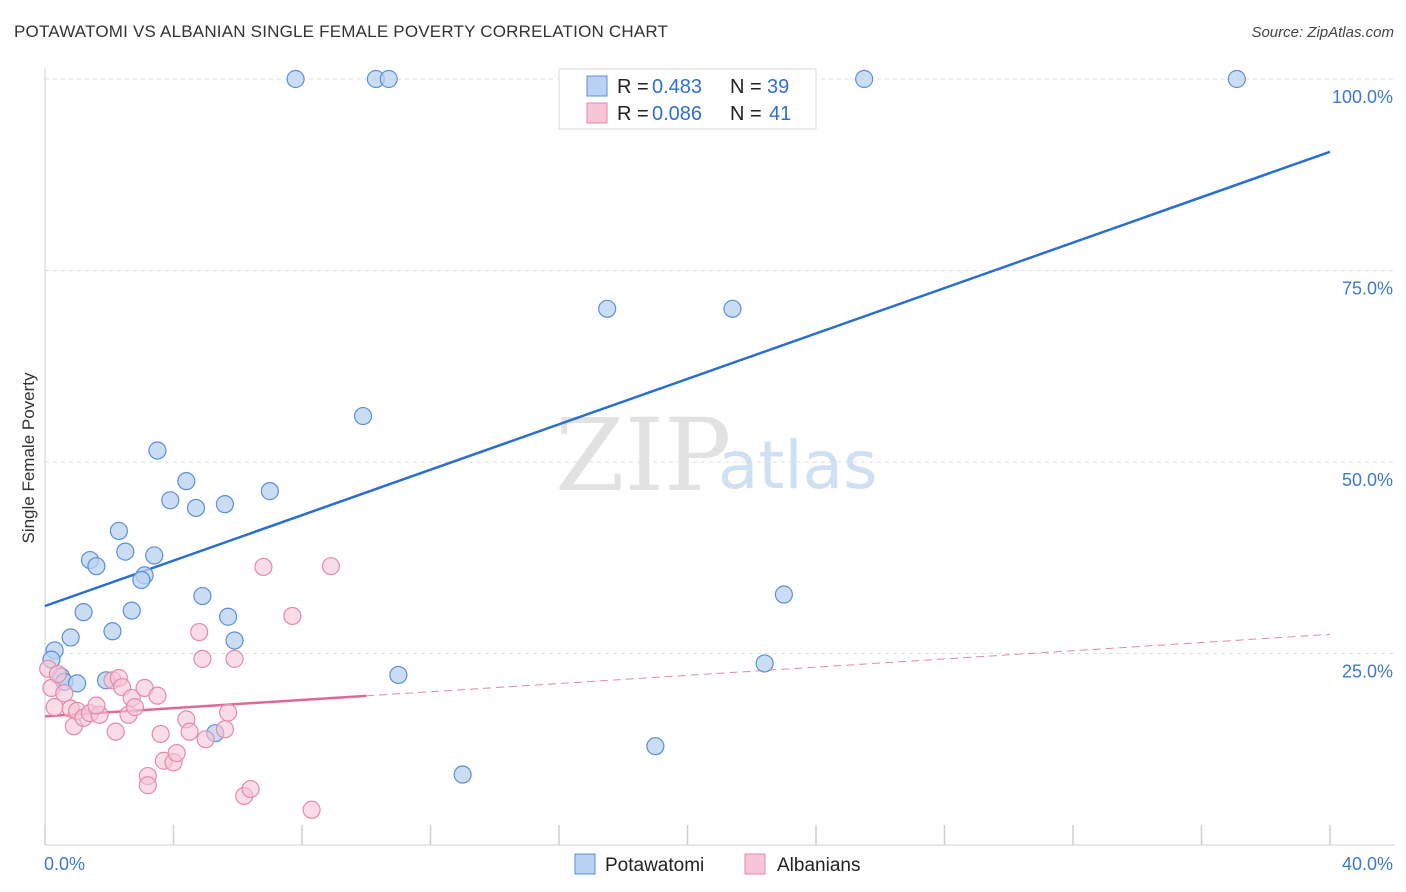  I want to click on x-tick-labels: 0.0% 40.0%, so click(718, 864).